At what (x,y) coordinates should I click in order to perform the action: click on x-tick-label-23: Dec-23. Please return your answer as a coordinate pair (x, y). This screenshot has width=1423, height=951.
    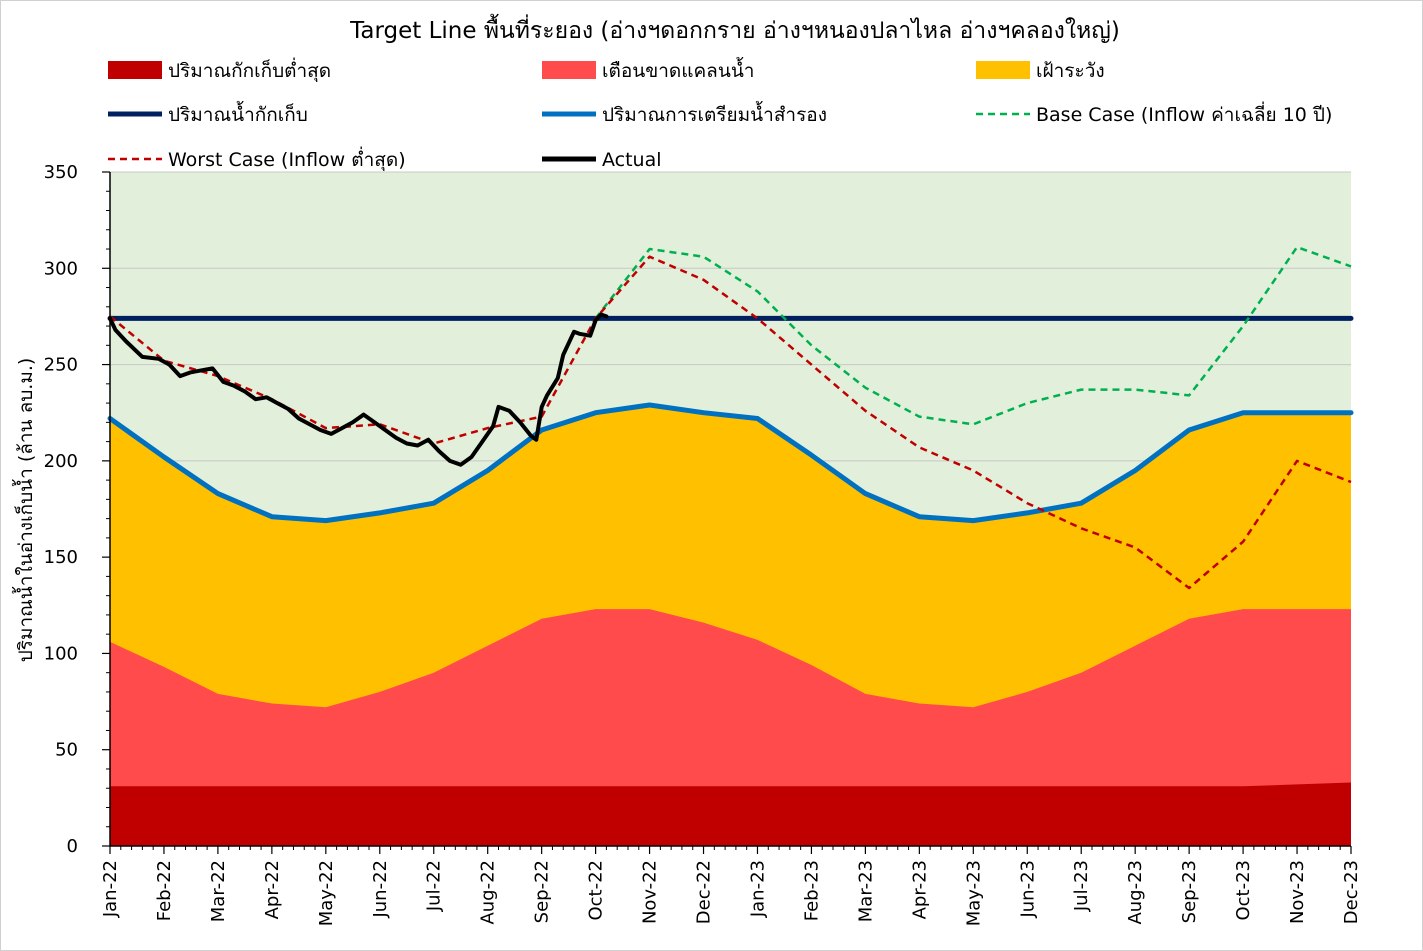
    Looking at the image, I should click on (1351, 892).